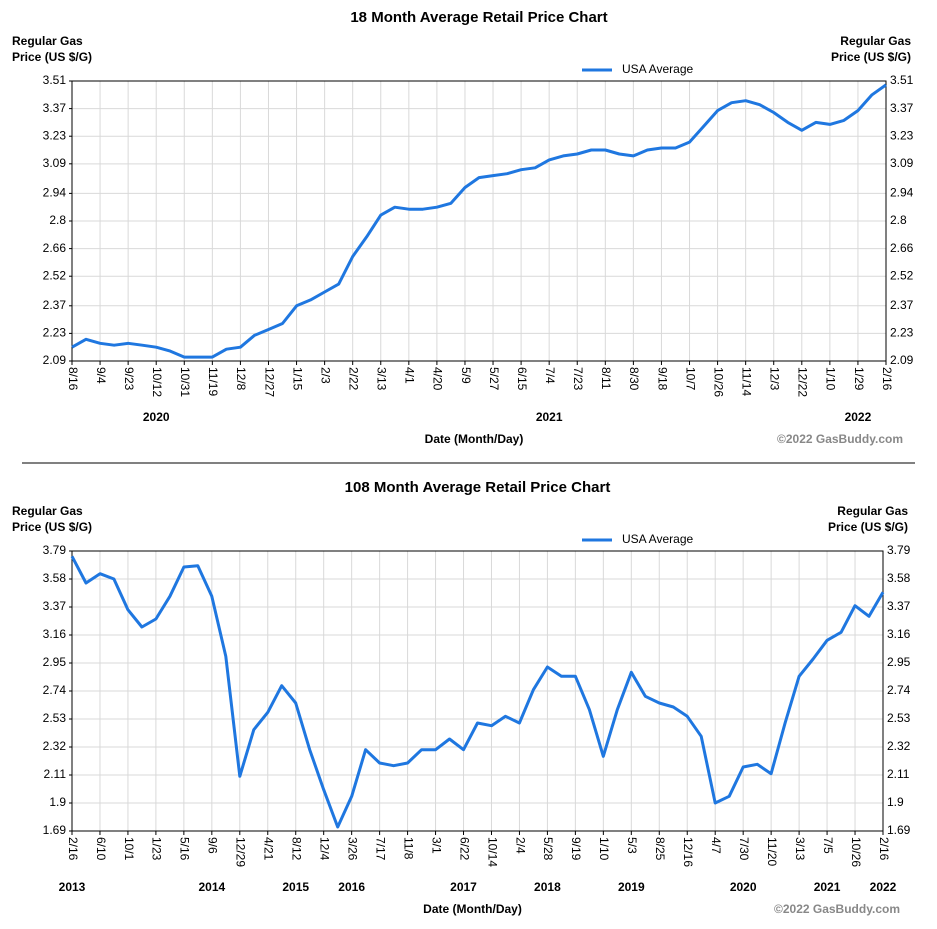 The image size is (937, 929). Describe the element at coordinates (902, 275) in the screenshot. I see `y2-tick-label: 2.52` at that location.